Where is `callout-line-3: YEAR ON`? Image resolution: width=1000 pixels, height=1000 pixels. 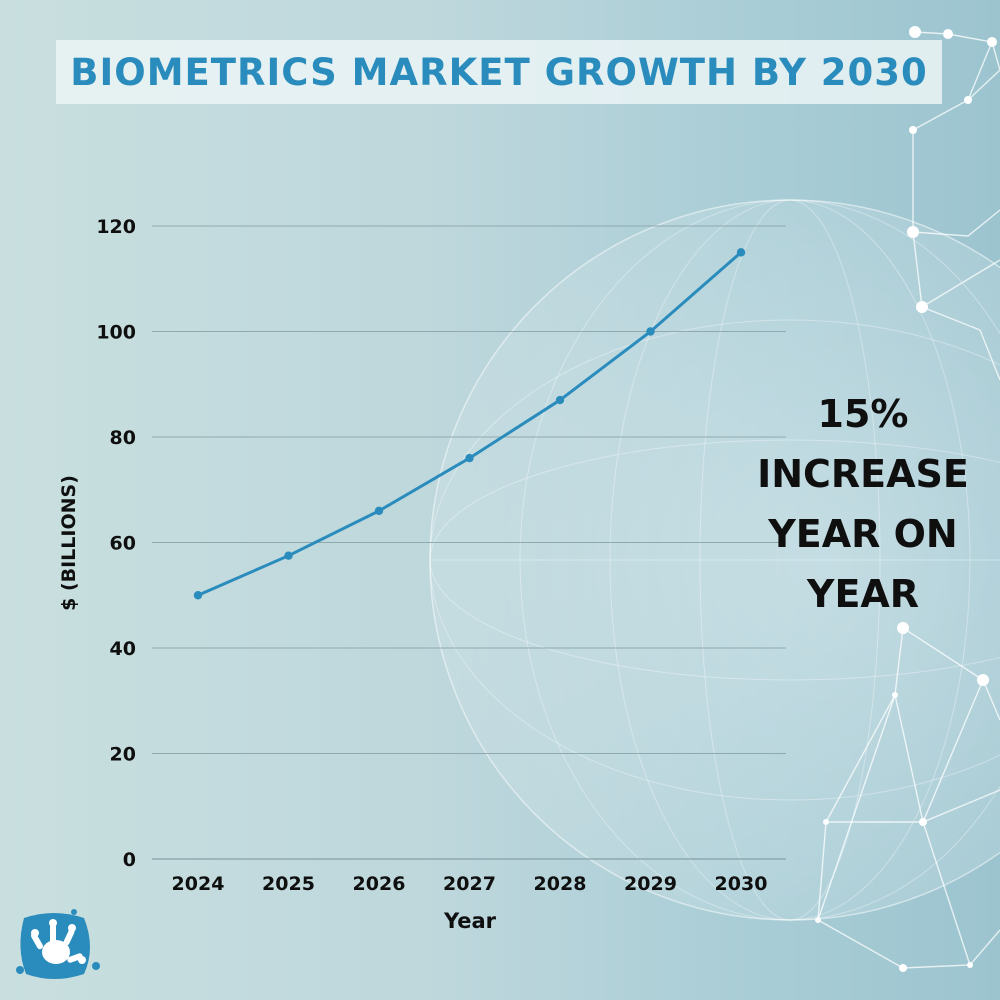 callout-line-3: YEAR ON is located at coordinates (863, 534).